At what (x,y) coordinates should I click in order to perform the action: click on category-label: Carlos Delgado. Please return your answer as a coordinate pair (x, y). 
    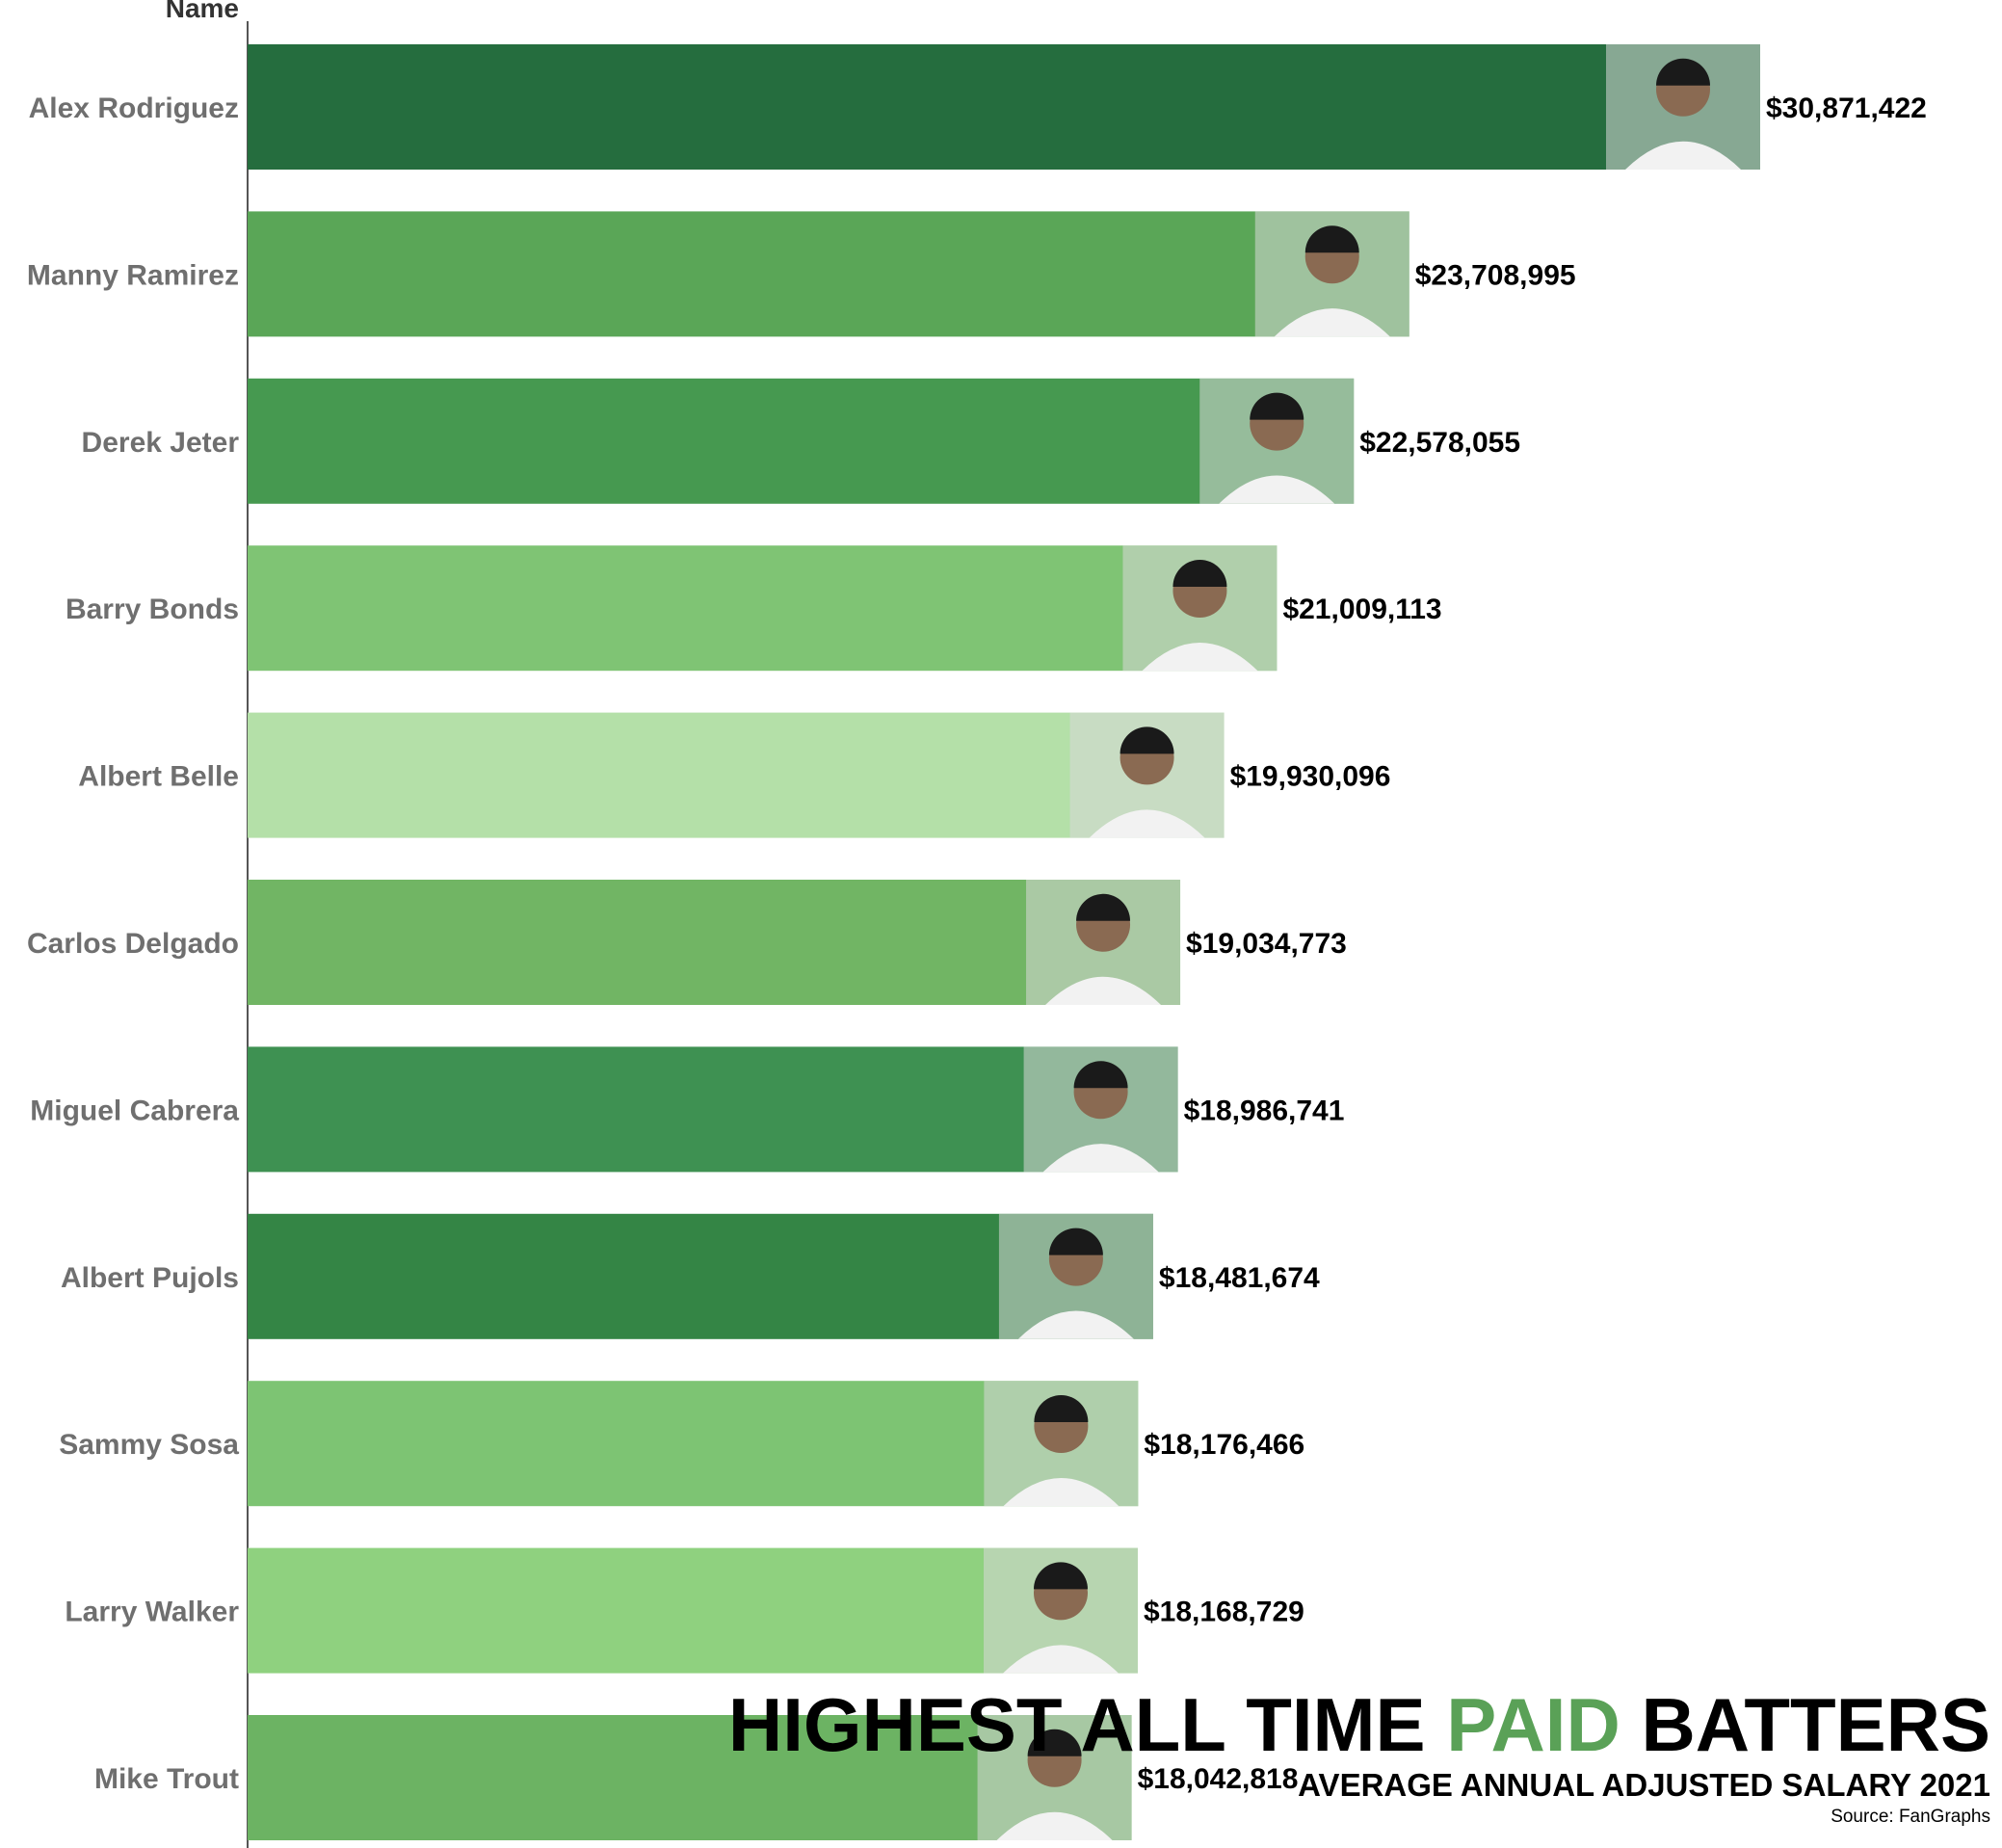
    Looking at the image, I should click on (133, 944).